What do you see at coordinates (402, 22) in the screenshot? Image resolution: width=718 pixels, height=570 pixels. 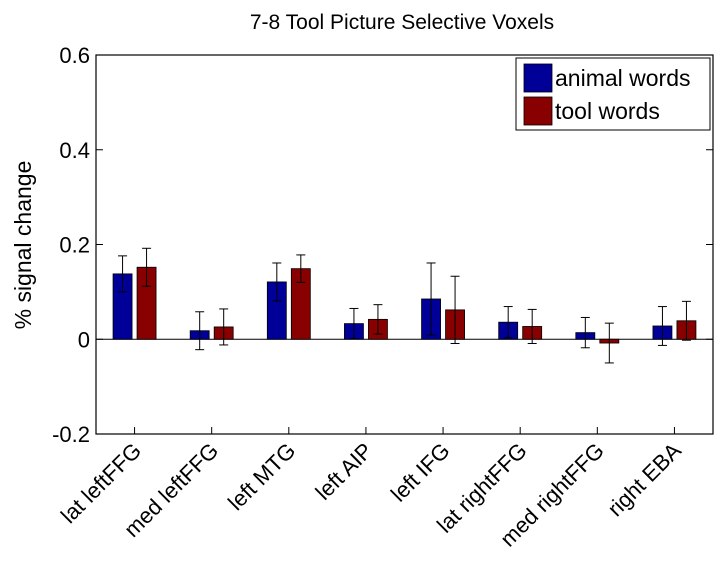 I see `chart-title: 7-8 Tool Picture Selective Voxels` at bounding box center [402, 22].